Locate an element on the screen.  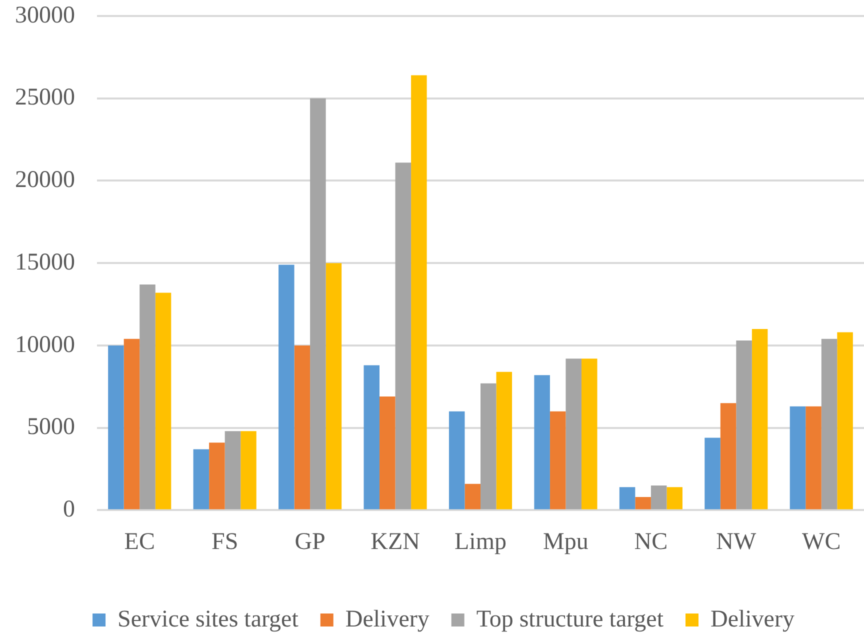
y-tick-label: 30000 is located at coordinates (45, 15).